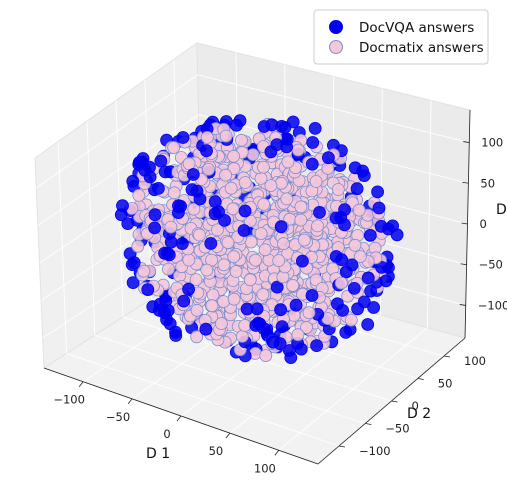  Describe the element at coordinates (419, 414) in the screenshot. I see `y-axis-label: D 2` at that location.